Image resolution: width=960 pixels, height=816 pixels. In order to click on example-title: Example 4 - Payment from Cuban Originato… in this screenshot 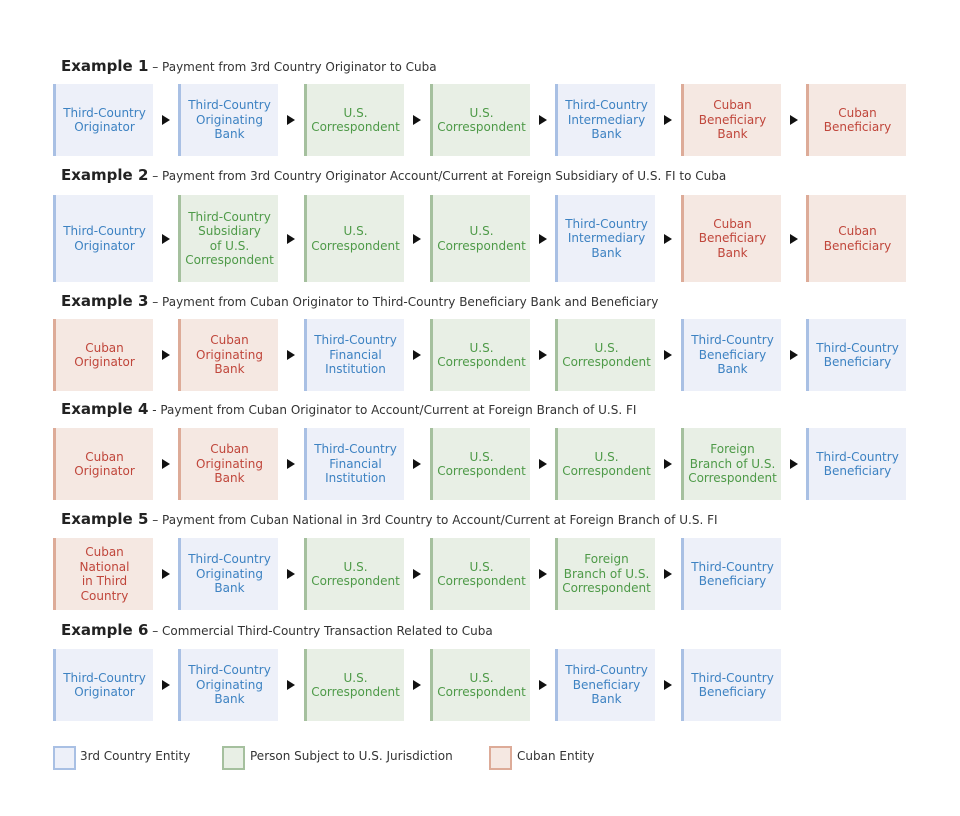, I will do `click(348, 409)`.